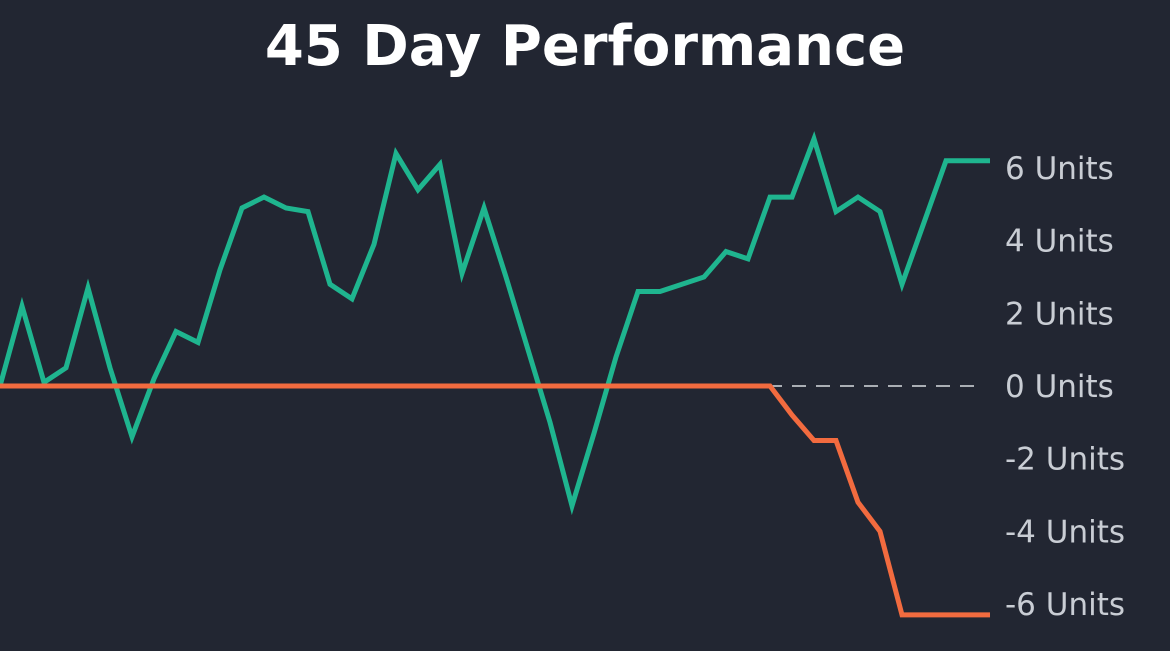 The height and width of the screenshot is (651, 1170). I want to click on y-tick-label: 2 Units, so click(1059, 314).